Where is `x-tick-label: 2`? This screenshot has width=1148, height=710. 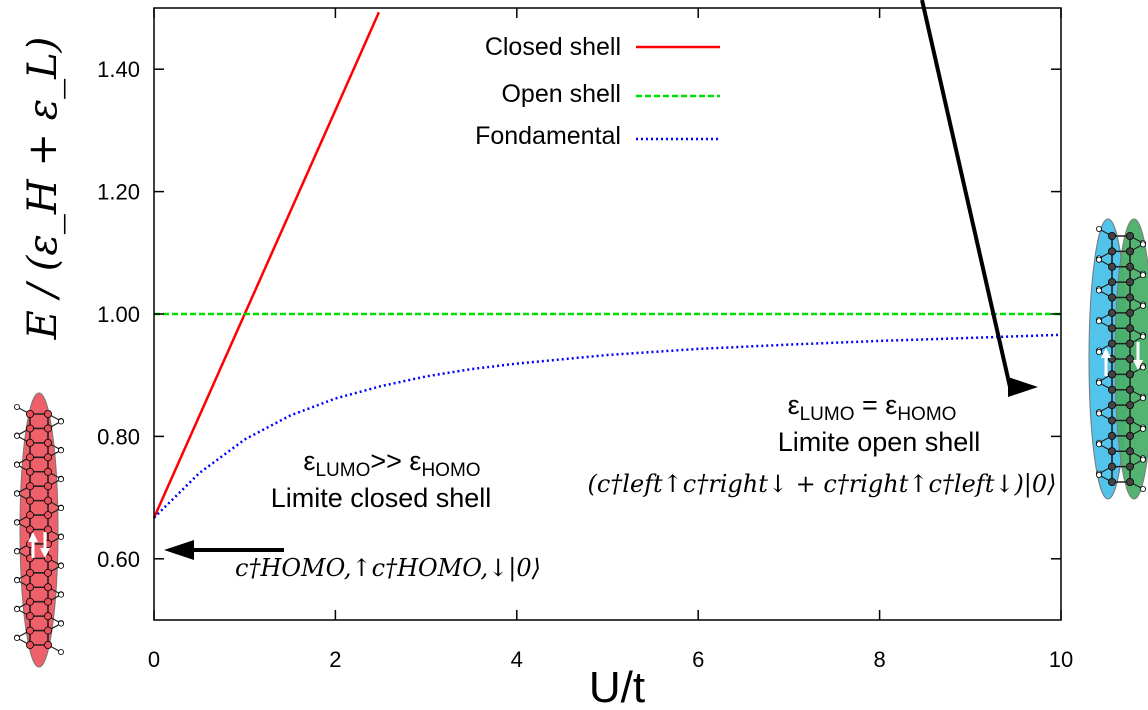 x-tick-label: 2 is located at coordinates (335, 659).